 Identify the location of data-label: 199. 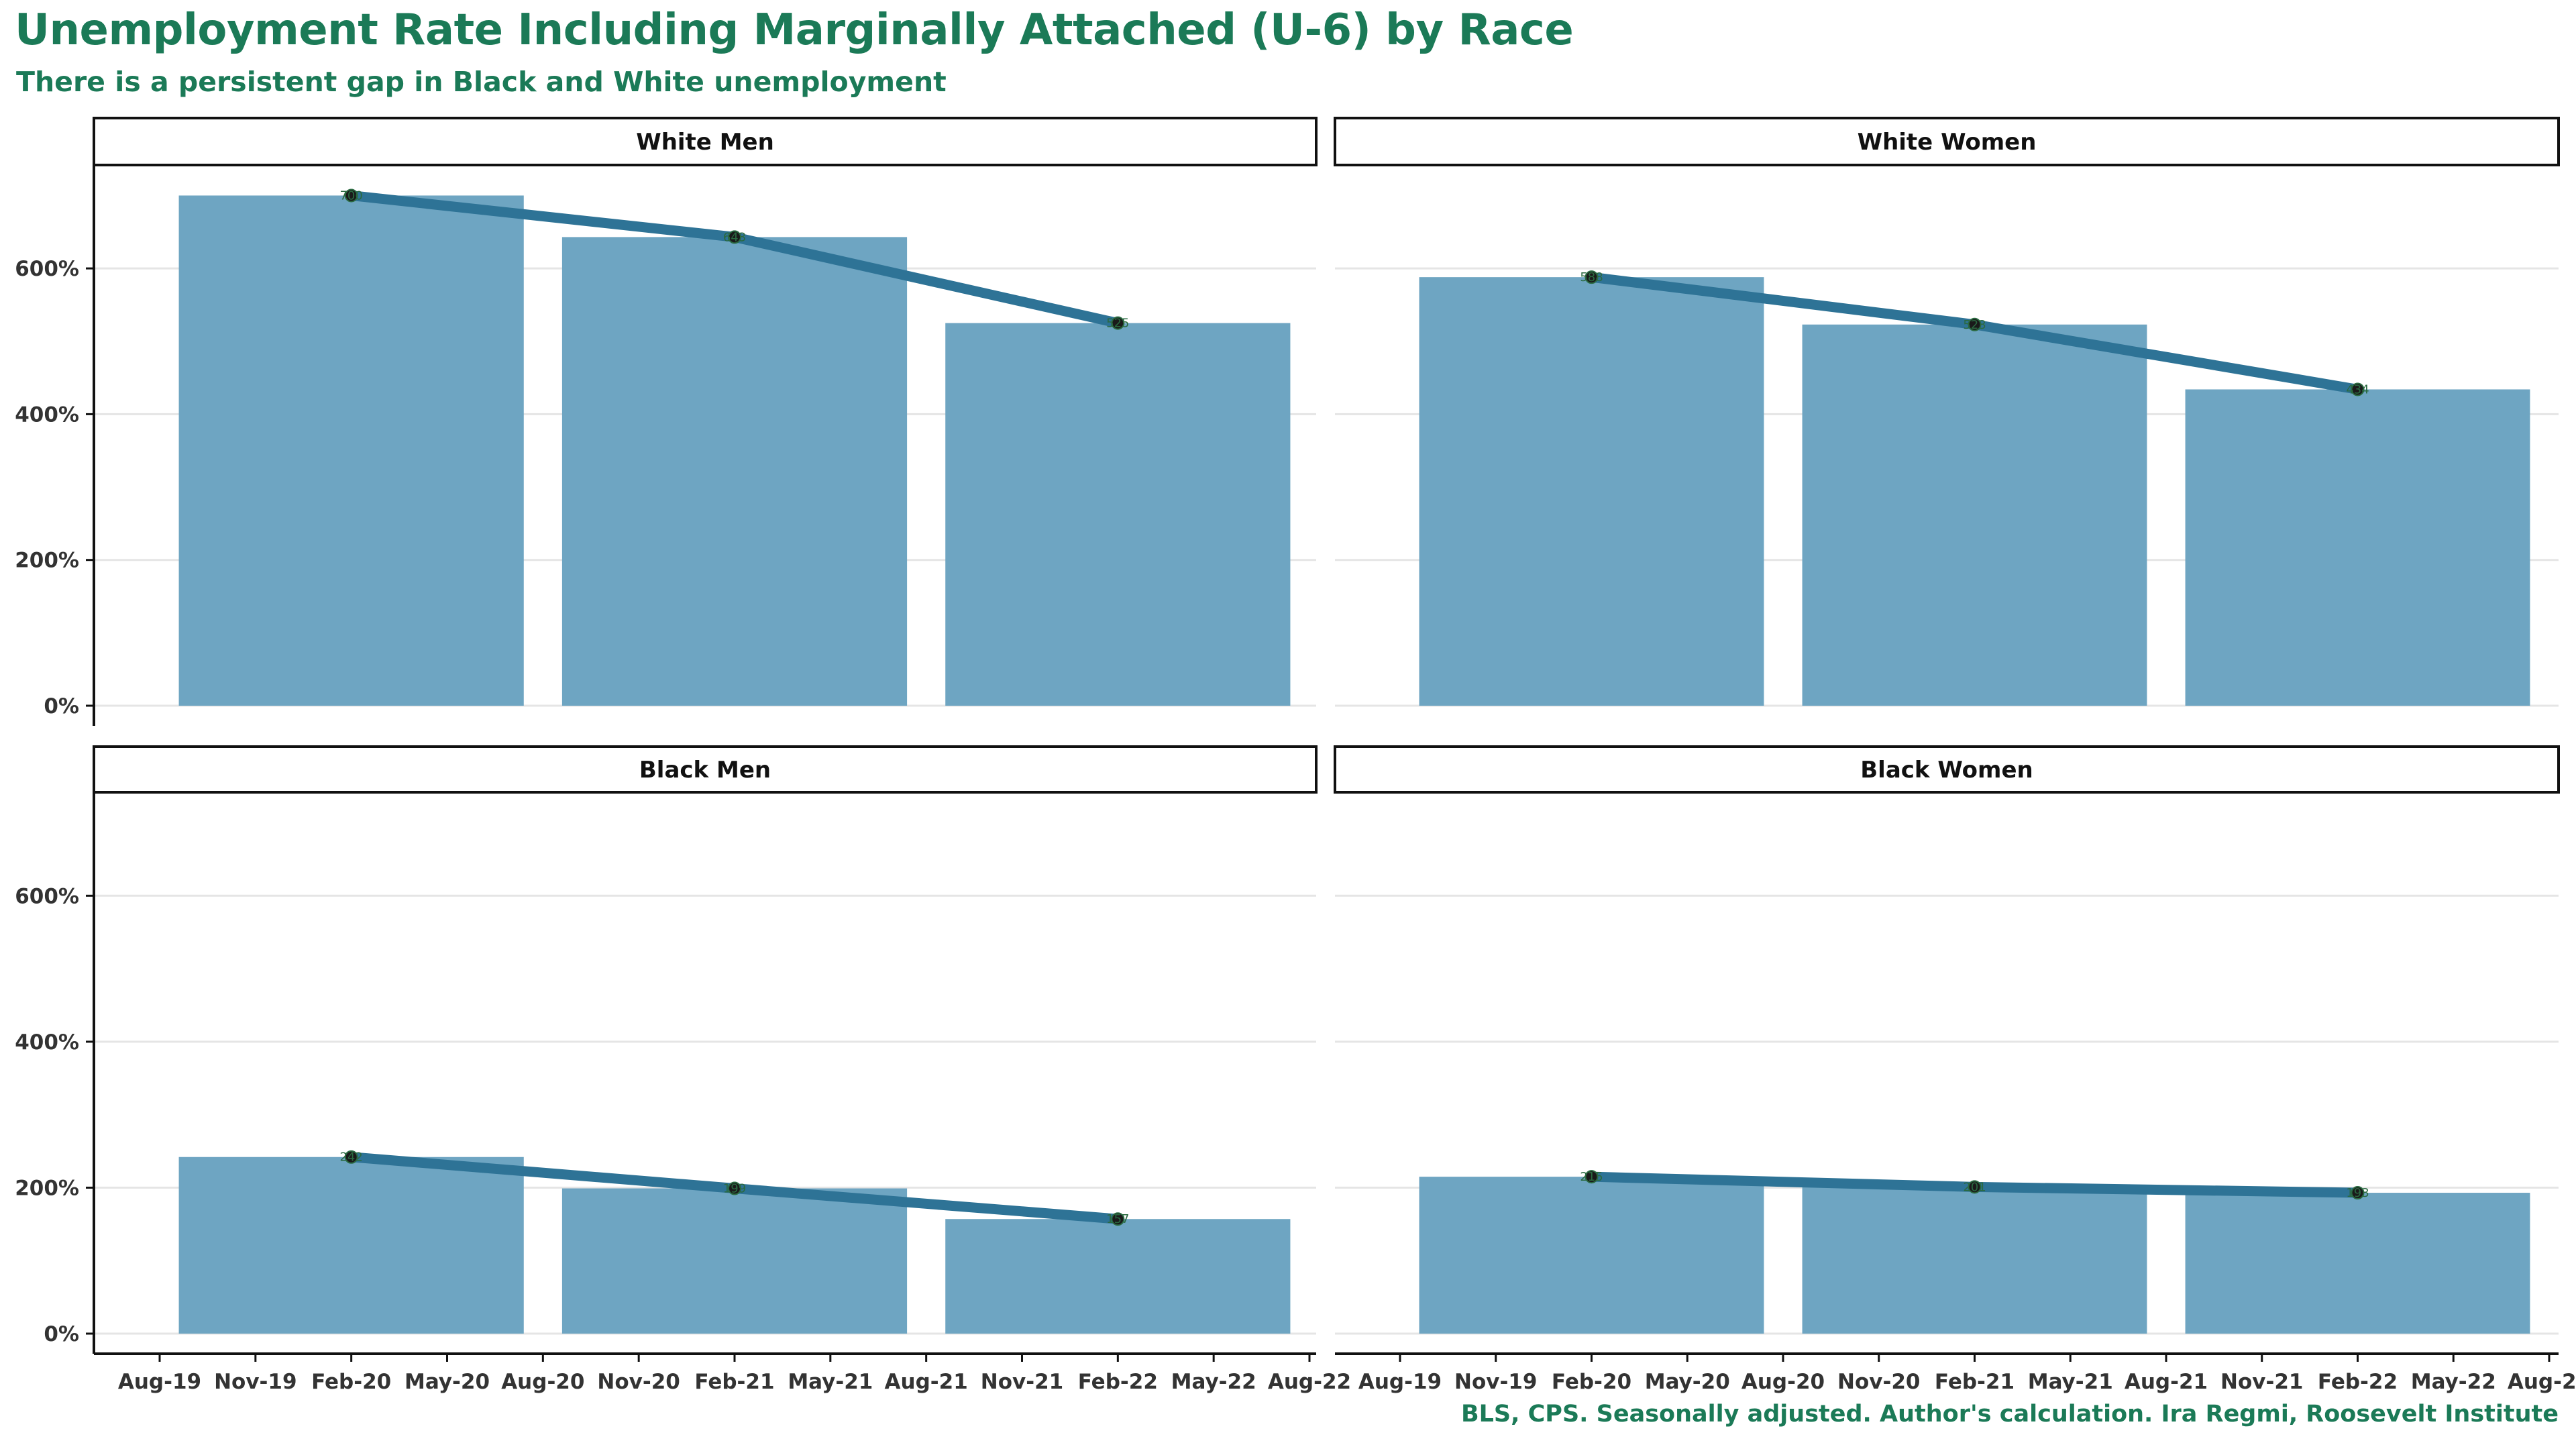
(734, 1189).